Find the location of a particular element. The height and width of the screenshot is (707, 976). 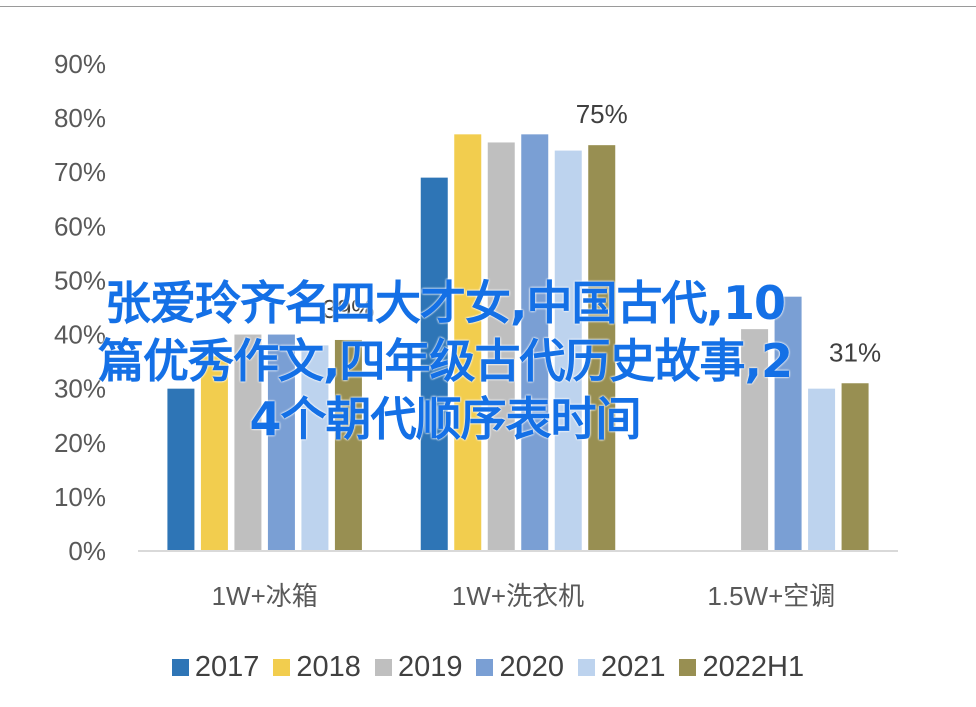

overlay-line-3: 4个朝代顺序表时间 is located at coordinates (445, 419).